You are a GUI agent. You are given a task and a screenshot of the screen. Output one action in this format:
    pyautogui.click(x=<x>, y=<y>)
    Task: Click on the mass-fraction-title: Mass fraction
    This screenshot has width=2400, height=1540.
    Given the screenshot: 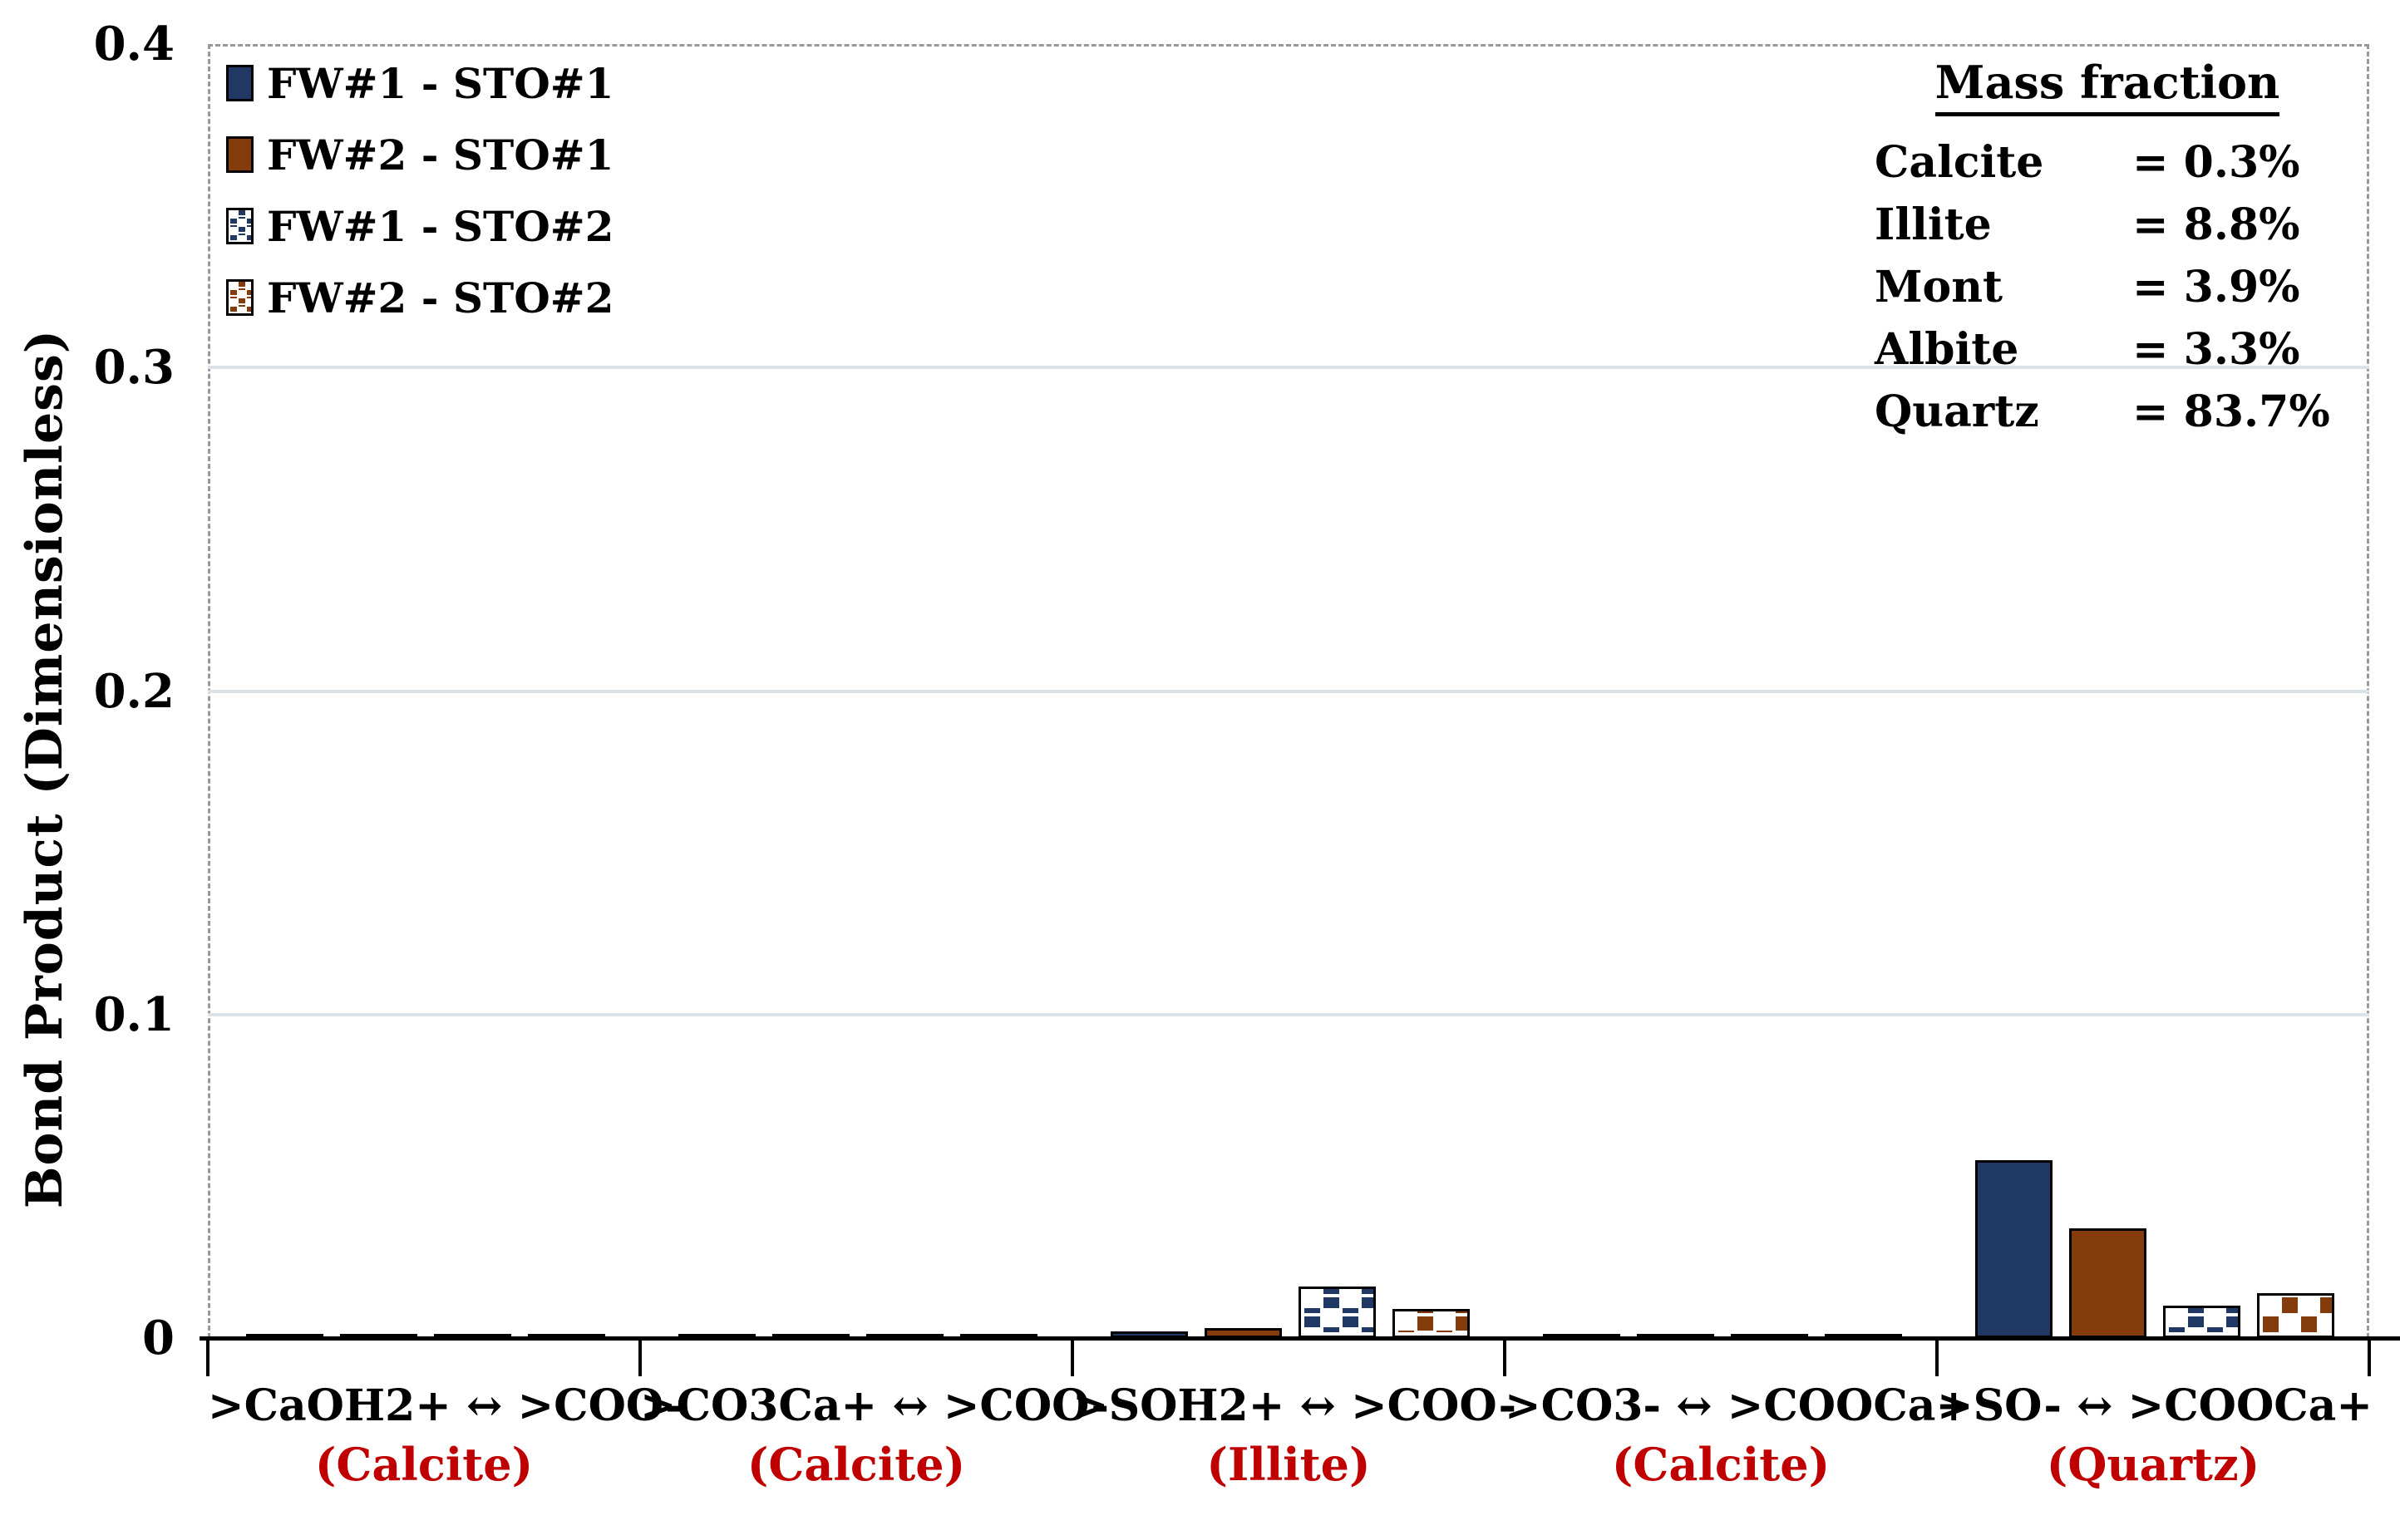 What is the action you would take?
    pyautogui.click(x=2107, y=87)
    